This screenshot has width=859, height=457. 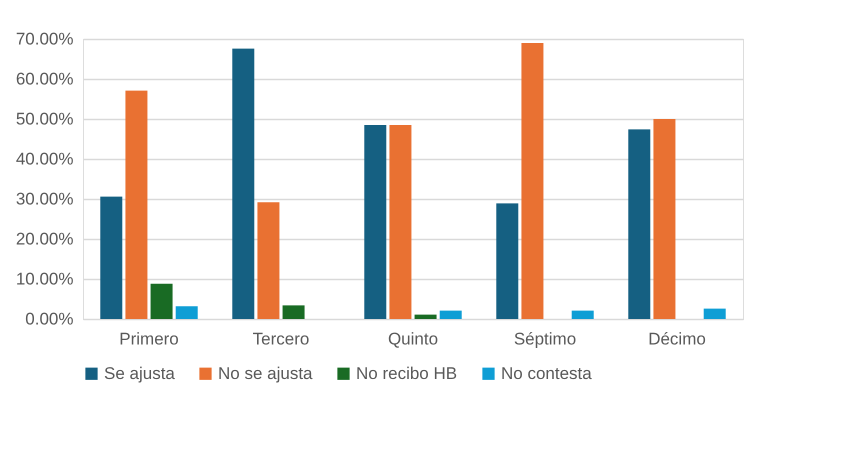 What do you see at coordinates (281, 339) in the screenshot?
I see `x-tick-label: Tercero` at bounding box center [281, 339].